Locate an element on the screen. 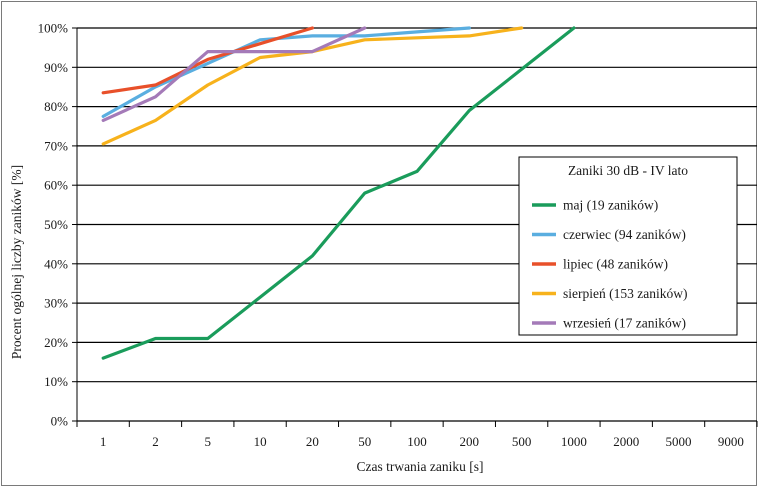  legend-label: lipiec (48 zaników) is located at coordinates (615, 264).